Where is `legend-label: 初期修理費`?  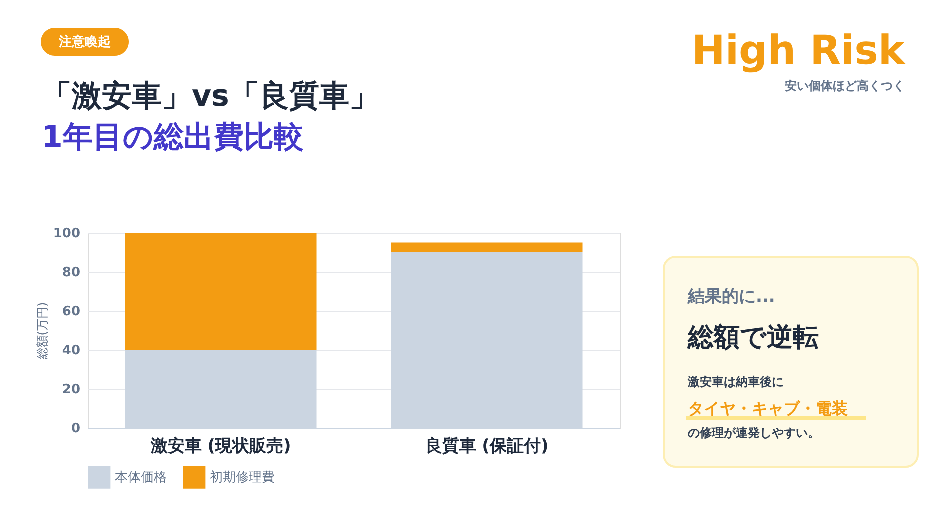 legend-label: 初期修理費 is located at coordinates (242, 478).